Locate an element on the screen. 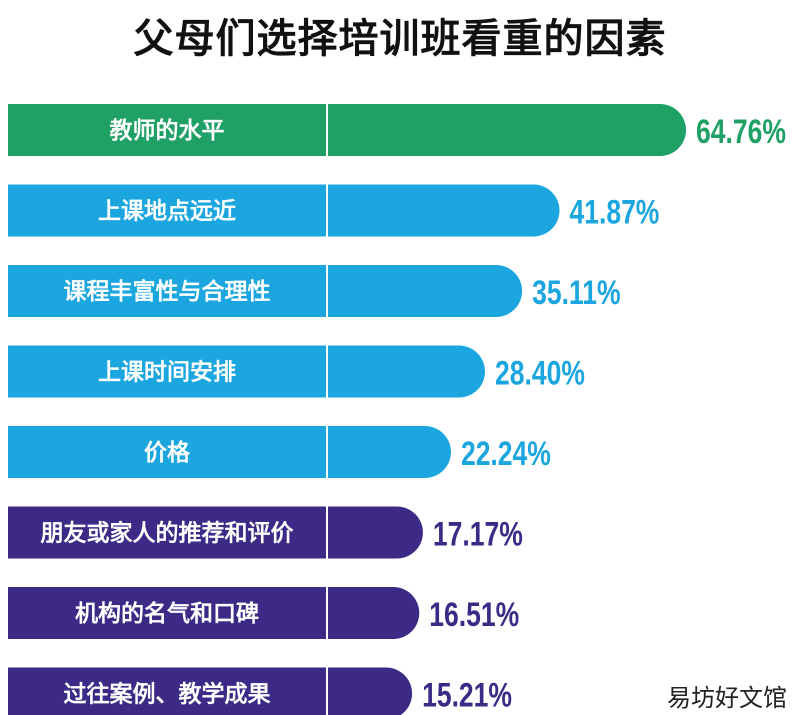  watermark: 易坊好文馆 is located at coordinates (727, 695).